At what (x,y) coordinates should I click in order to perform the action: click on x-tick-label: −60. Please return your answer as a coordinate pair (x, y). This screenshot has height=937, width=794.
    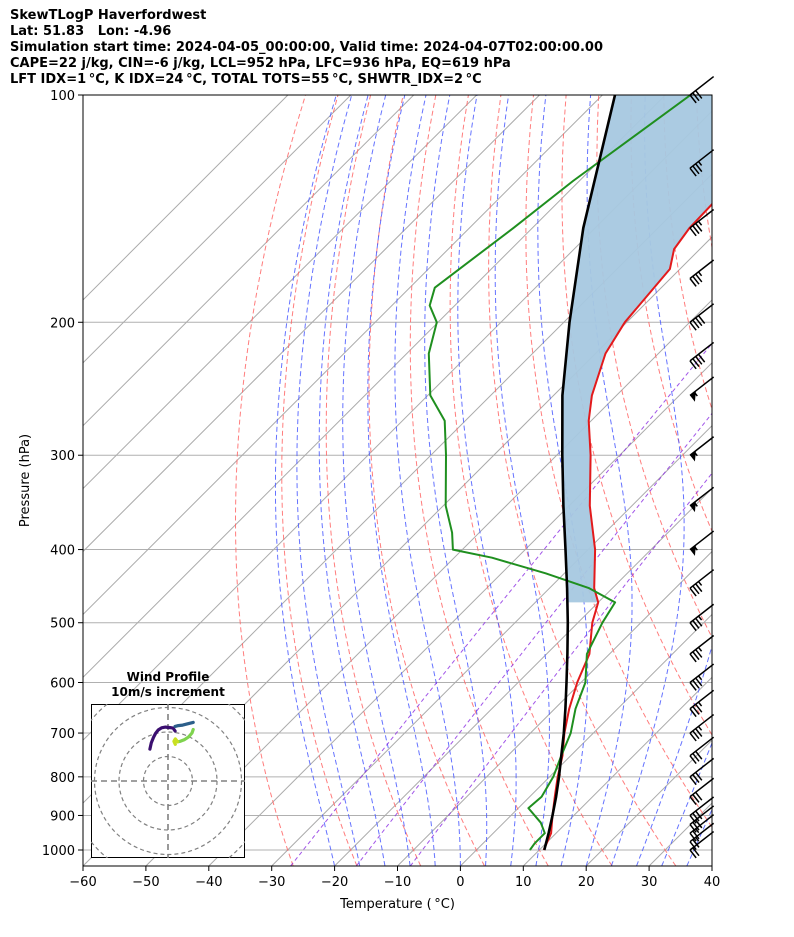
    Looking at the image, I should click on (82, 882).